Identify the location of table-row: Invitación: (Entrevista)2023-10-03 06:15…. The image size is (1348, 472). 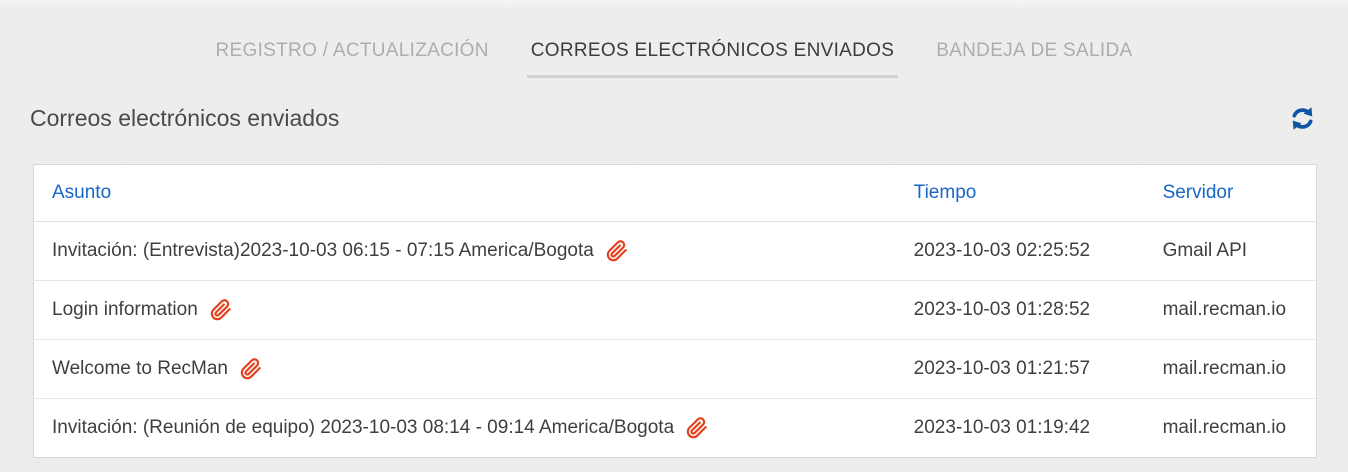
(675, 251).